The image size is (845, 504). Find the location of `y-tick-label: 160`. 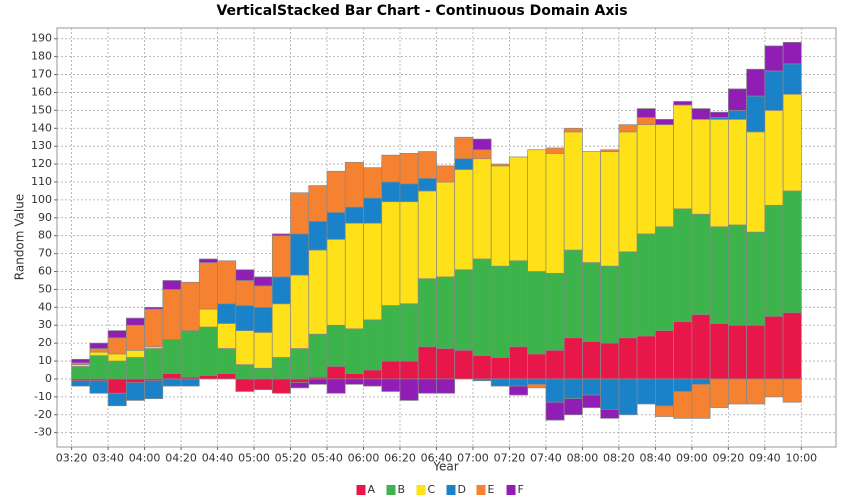

y-tick-label: 160 is located at coordinates (41, 91).